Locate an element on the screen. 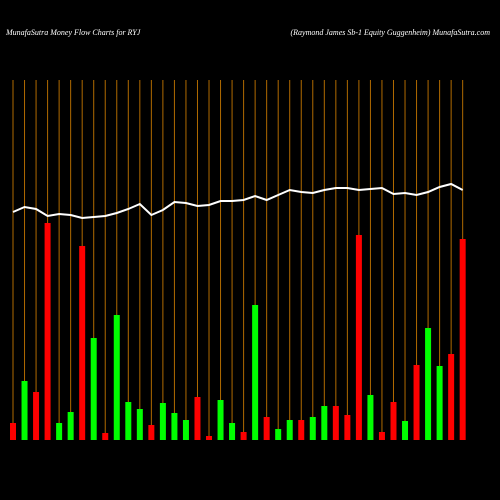 Image resolution: width=500 pixels, height=500 pixels. chart-title: MunafaSutra Money Flow Charts for RYJ is located at coordinates (73, 32).